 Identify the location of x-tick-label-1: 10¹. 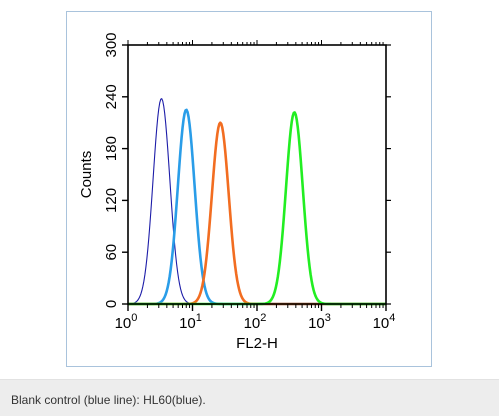
(190, 322).